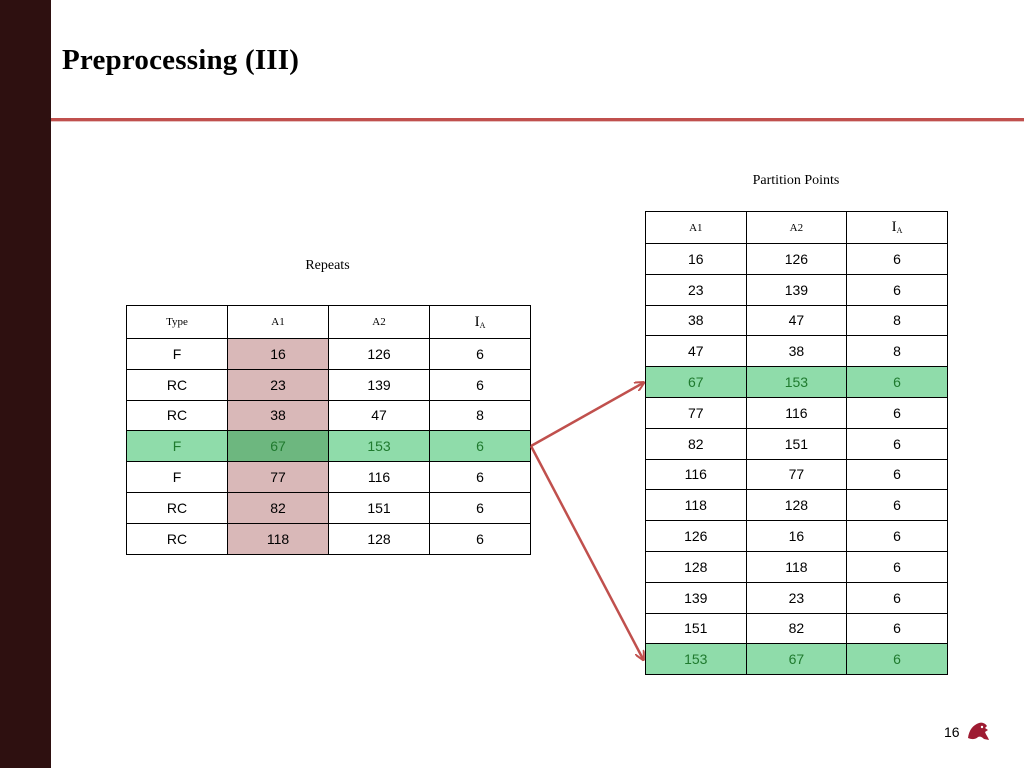 This screenshot has width=1024, height=768. I want to click on table-row: 16 126 6, so click(796, 259).